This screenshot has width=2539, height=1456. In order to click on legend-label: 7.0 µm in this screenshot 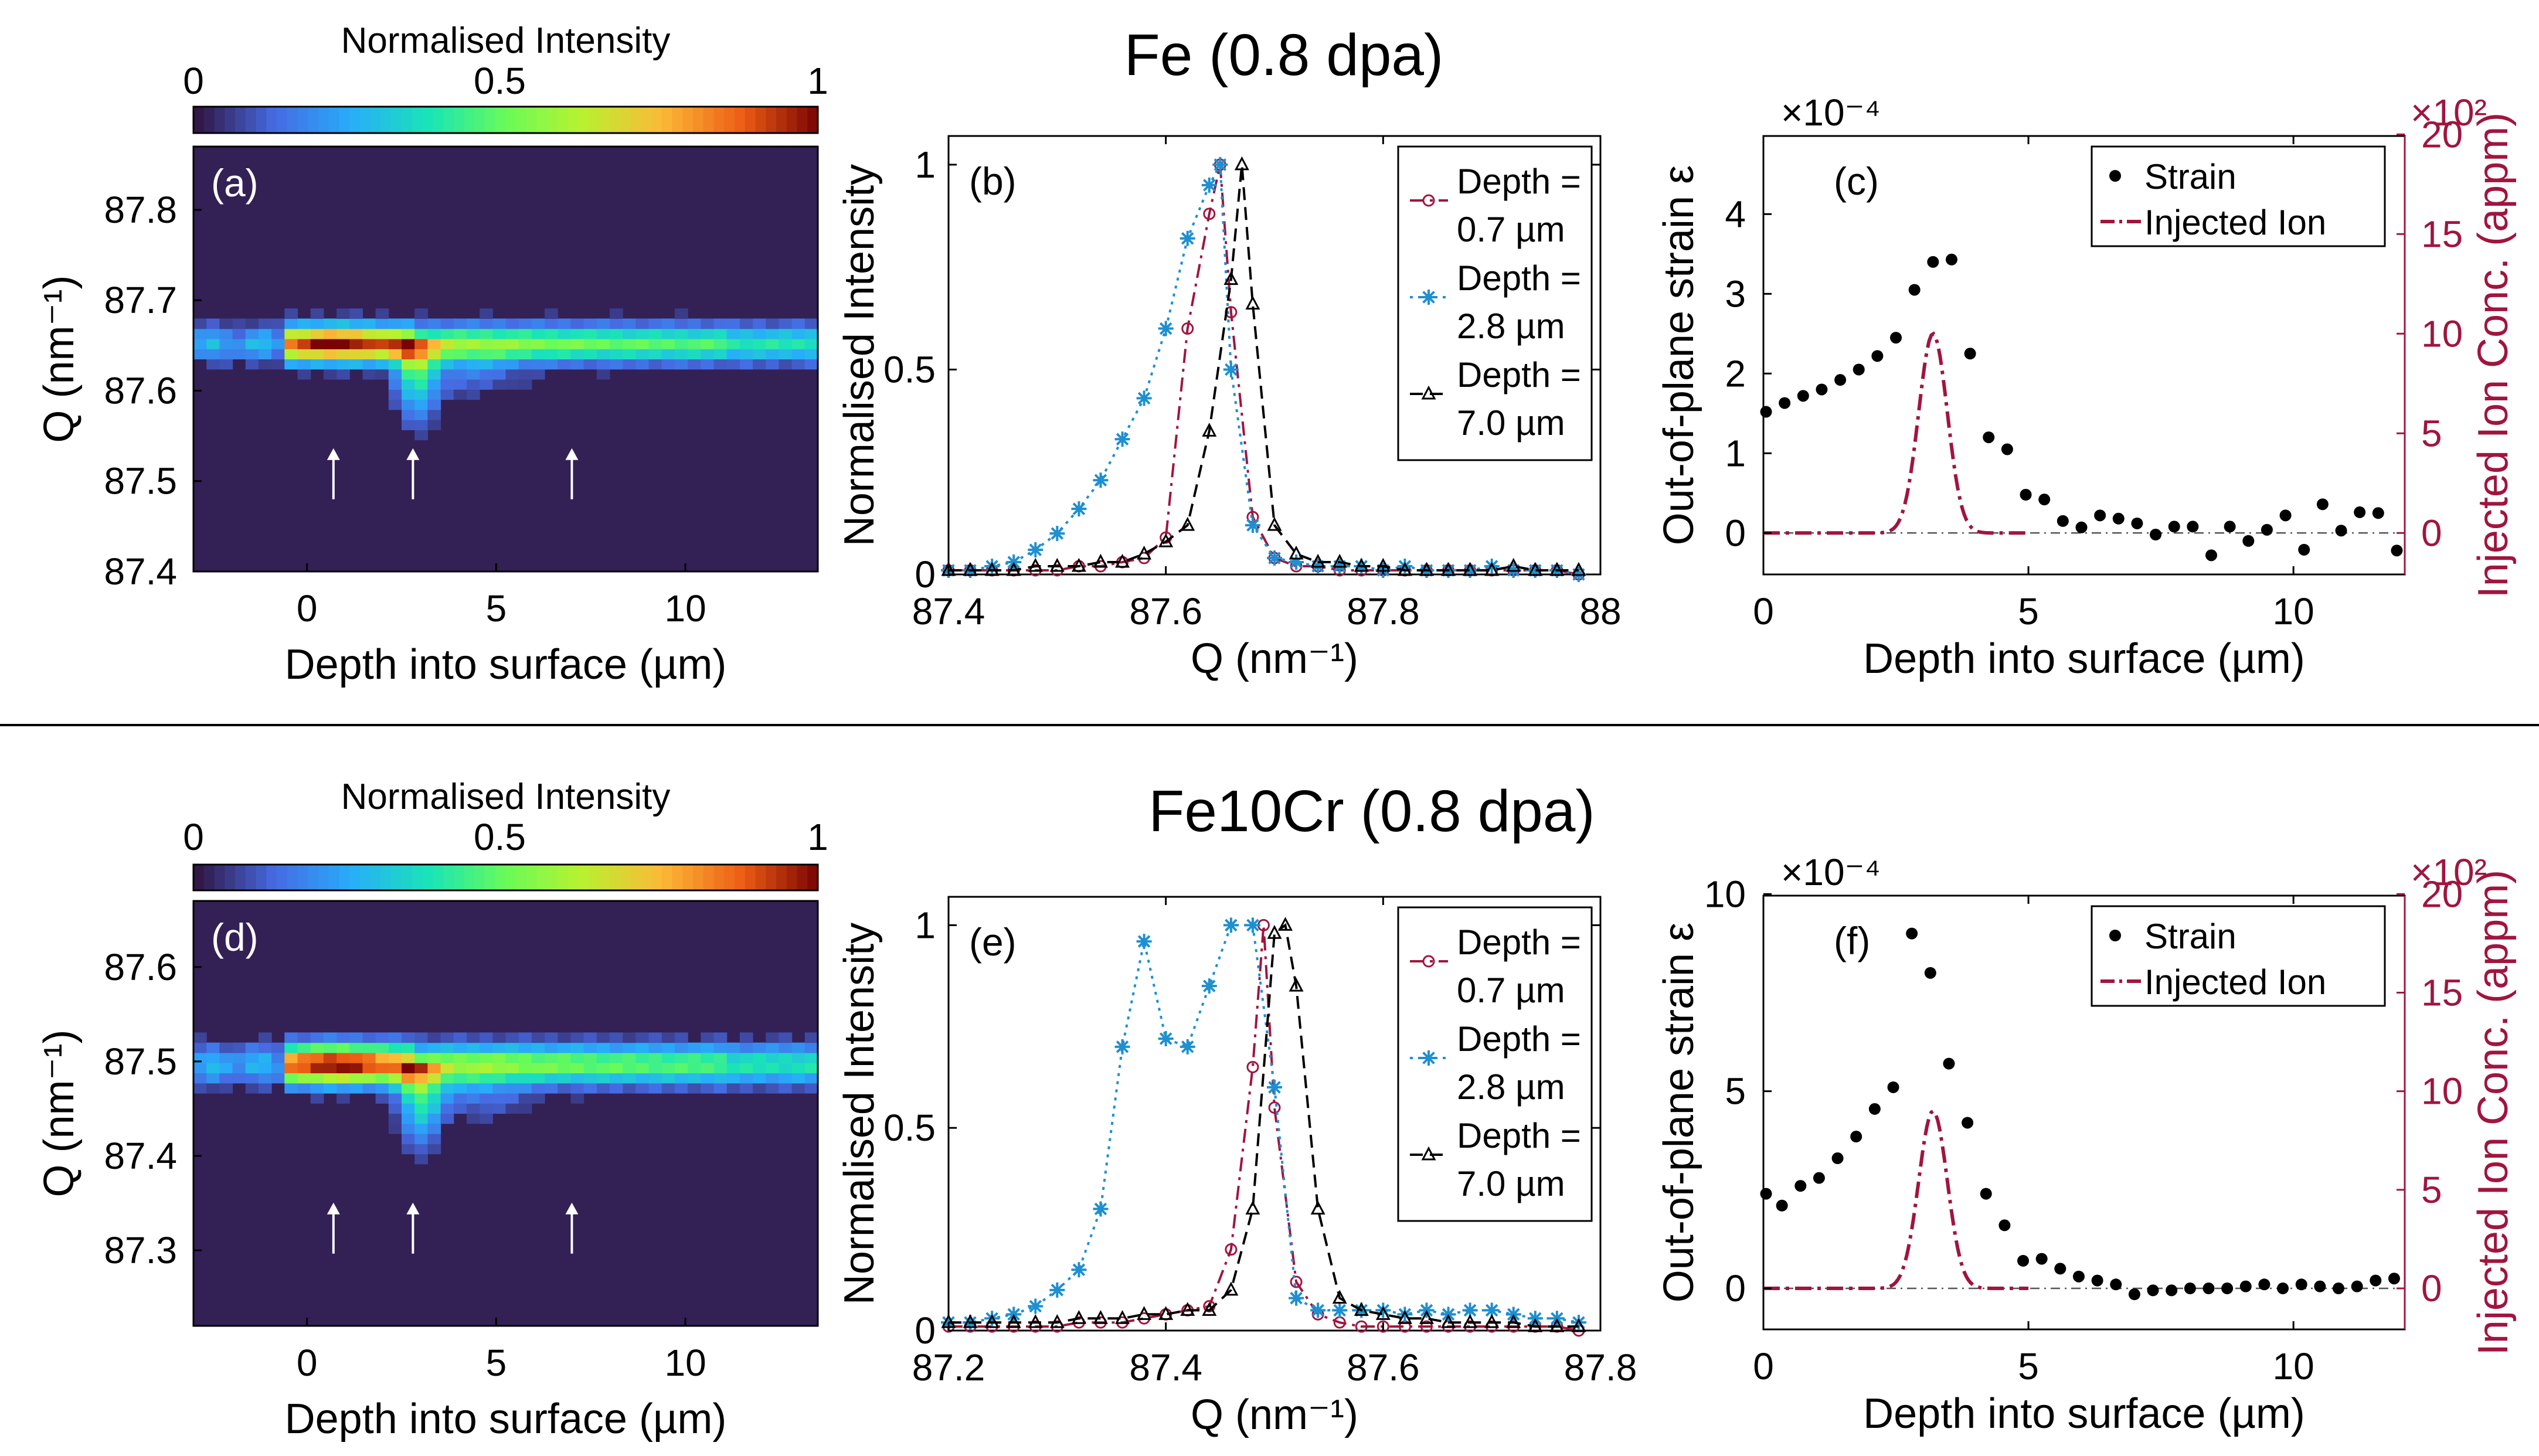, I will do `click(1511, 423)`.